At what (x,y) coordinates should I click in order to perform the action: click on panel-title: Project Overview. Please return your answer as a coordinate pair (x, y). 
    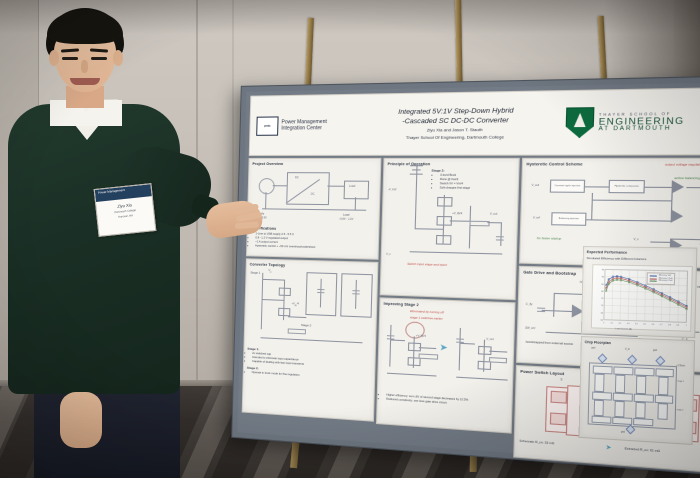
    Looking at the image, I should click on (268, 164).